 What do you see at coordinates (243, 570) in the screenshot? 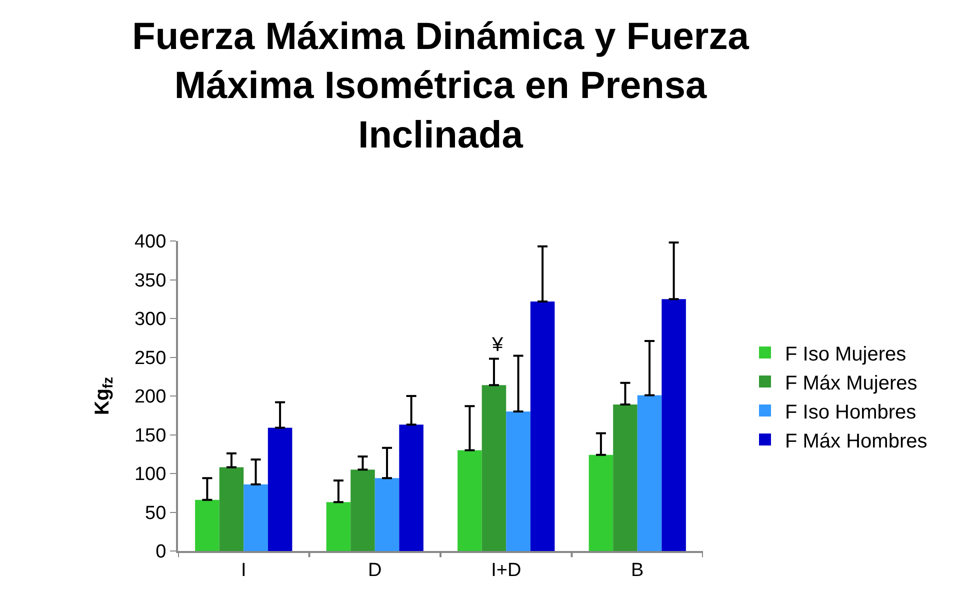
I see `x-tick-label: I` at bounding box center [243, 570].